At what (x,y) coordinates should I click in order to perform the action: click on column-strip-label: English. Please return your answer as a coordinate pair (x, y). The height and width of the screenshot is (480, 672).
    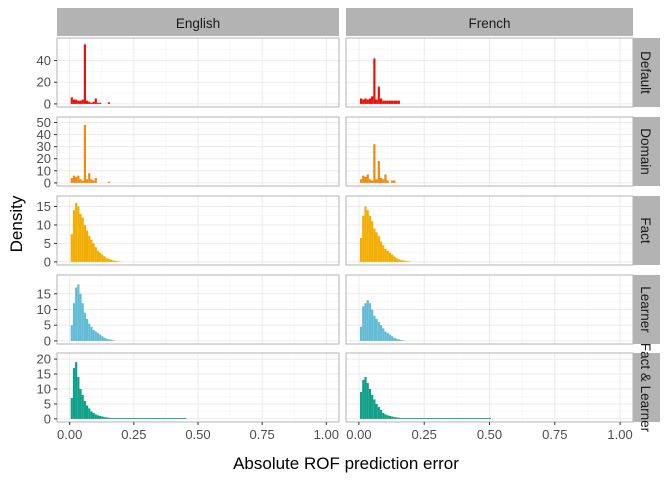
    Looking at the image, I should click on (198, 23).